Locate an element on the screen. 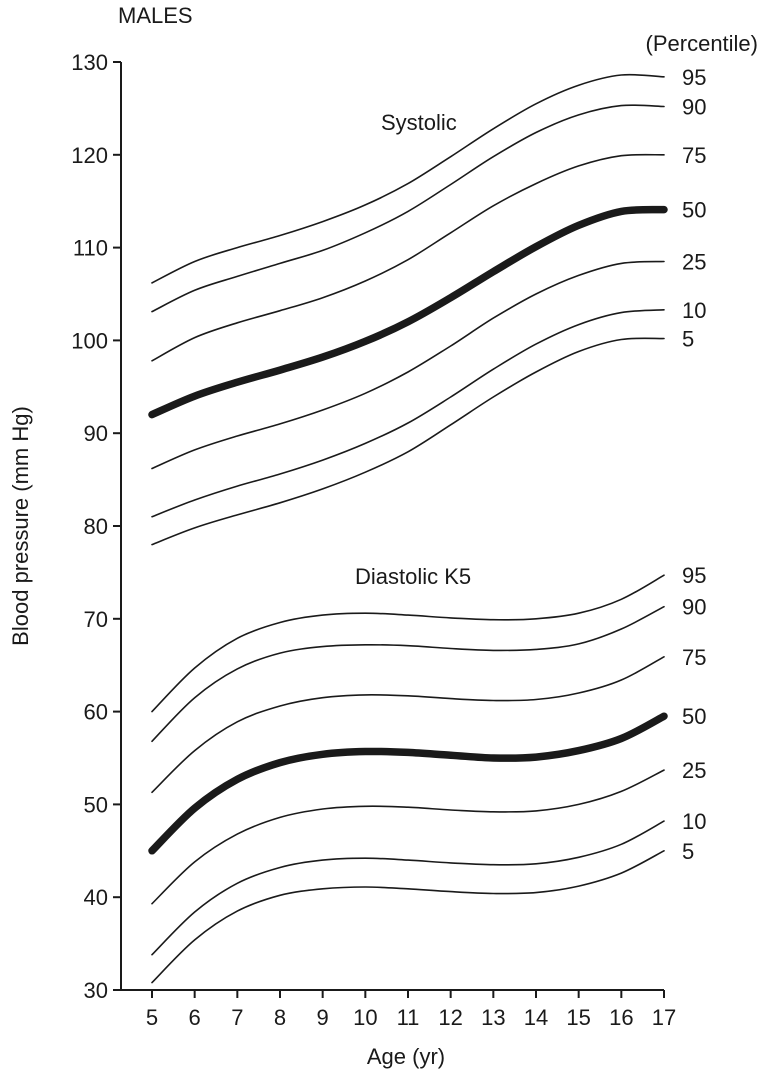 Image resolution: width=763 pixels, height=1082 pixels. y-axis-title: Blood pressure (mm Hg) is located at coordinates (20, 526).